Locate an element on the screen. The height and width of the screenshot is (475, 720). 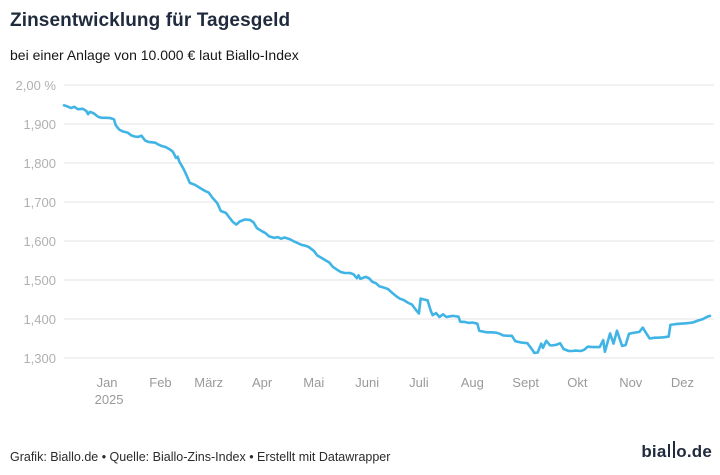
y-tick-label: 1,900 is located at coordinates (39, 124).